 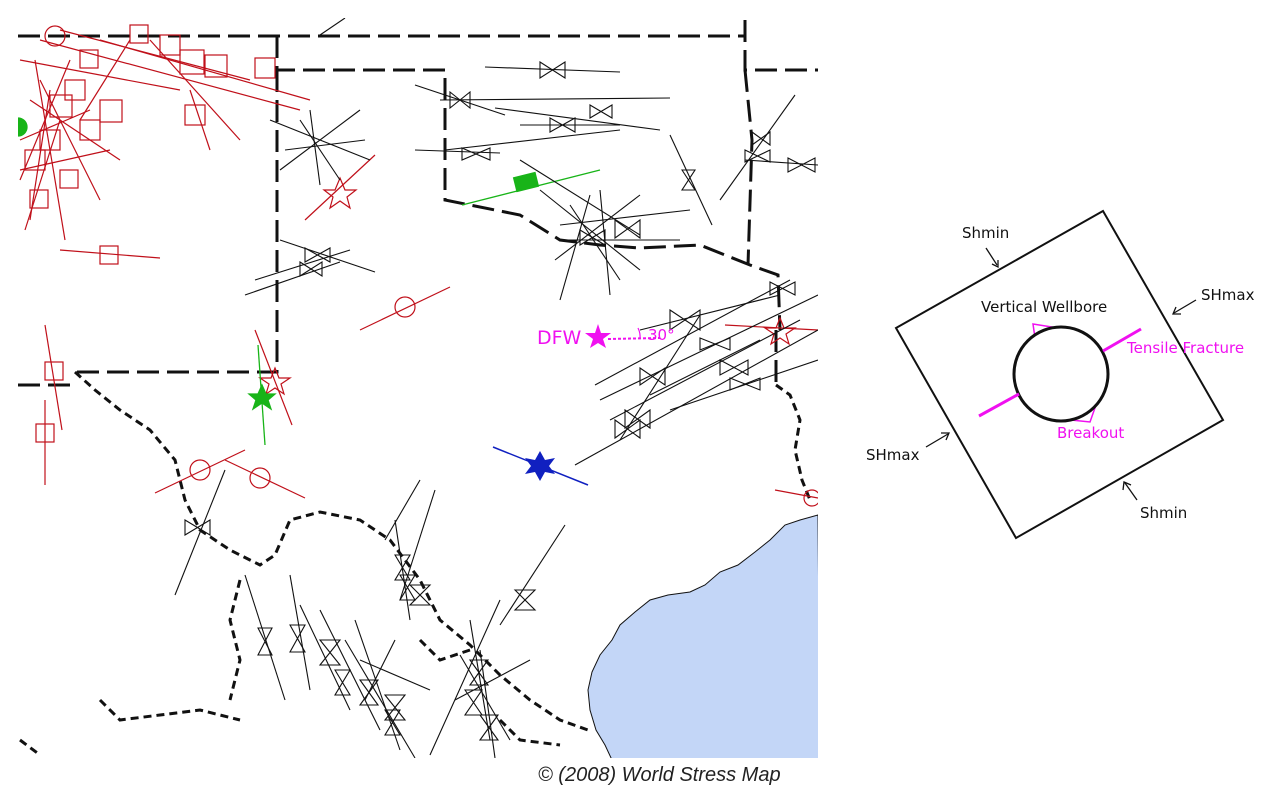 I want to click on wellbore-circle, so click(x=1061, y=374).